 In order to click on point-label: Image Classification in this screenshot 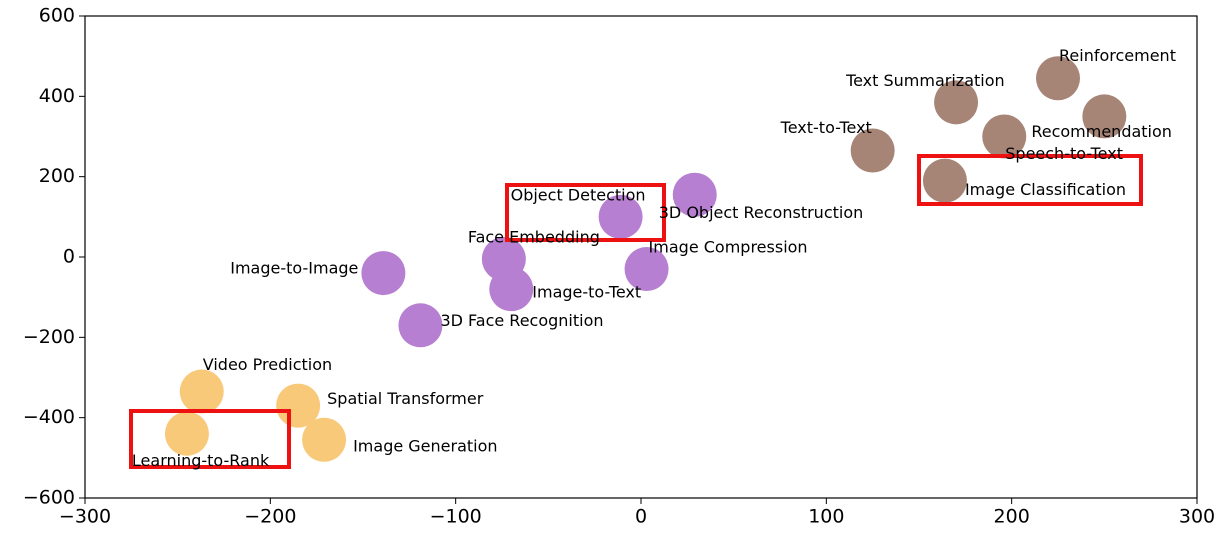, I will do `click(1045, 189)`.